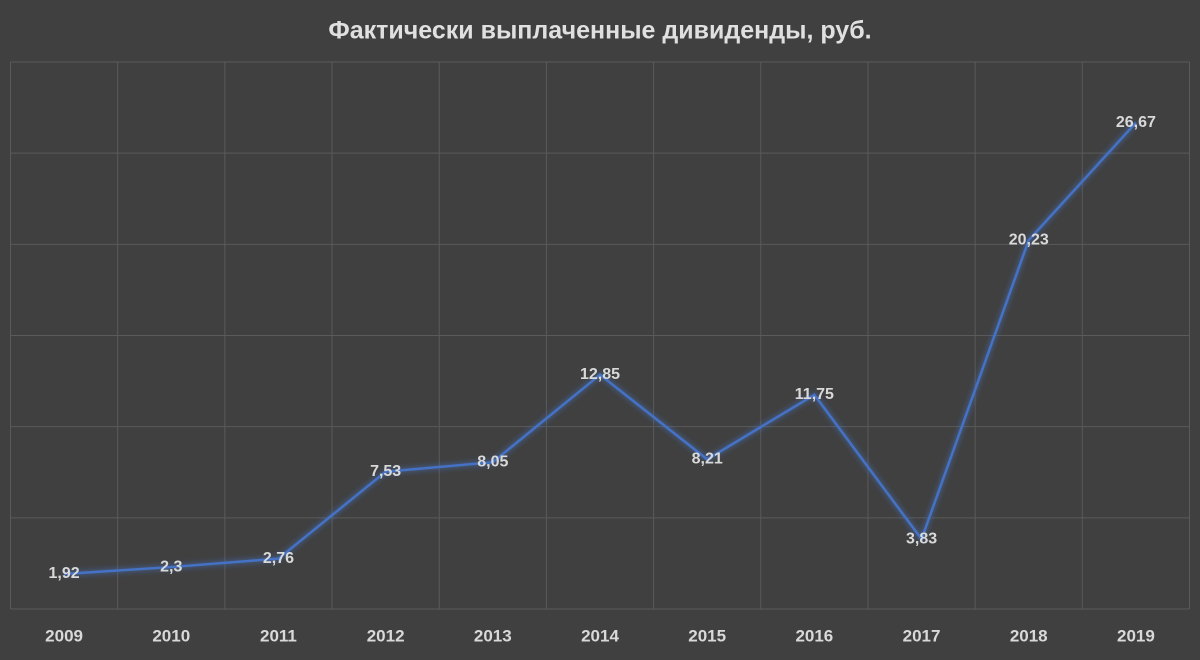 The height and width of the screenshot is (660, 1200). What do you see at coordinates (386, 635) in the screenshot?
I see `x-tick-label: 2012` at bounding box center [386, 635].